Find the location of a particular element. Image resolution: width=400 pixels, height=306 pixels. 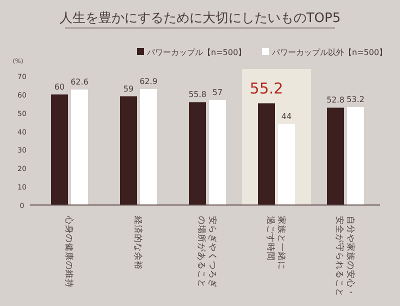

data-label: 53.2 is located at coordinates (355, 99).